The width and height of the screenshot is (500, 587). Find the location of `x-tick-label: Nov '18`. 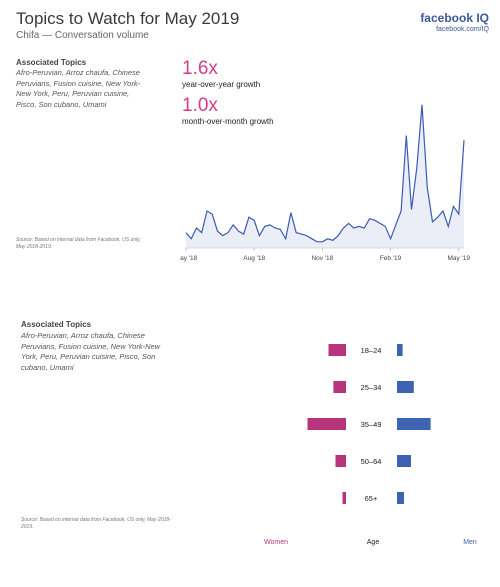

x-tick-label: Nov '18 is located at coordinates (322, 258).